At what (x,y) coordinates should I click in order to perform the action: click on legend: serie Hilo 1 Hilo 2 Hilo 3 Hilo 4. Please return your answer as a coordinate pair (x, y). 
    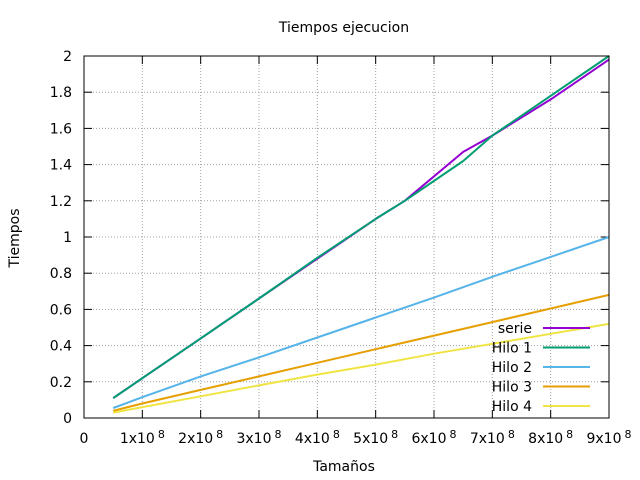
    Looking at the image, I should click on (541, 368).